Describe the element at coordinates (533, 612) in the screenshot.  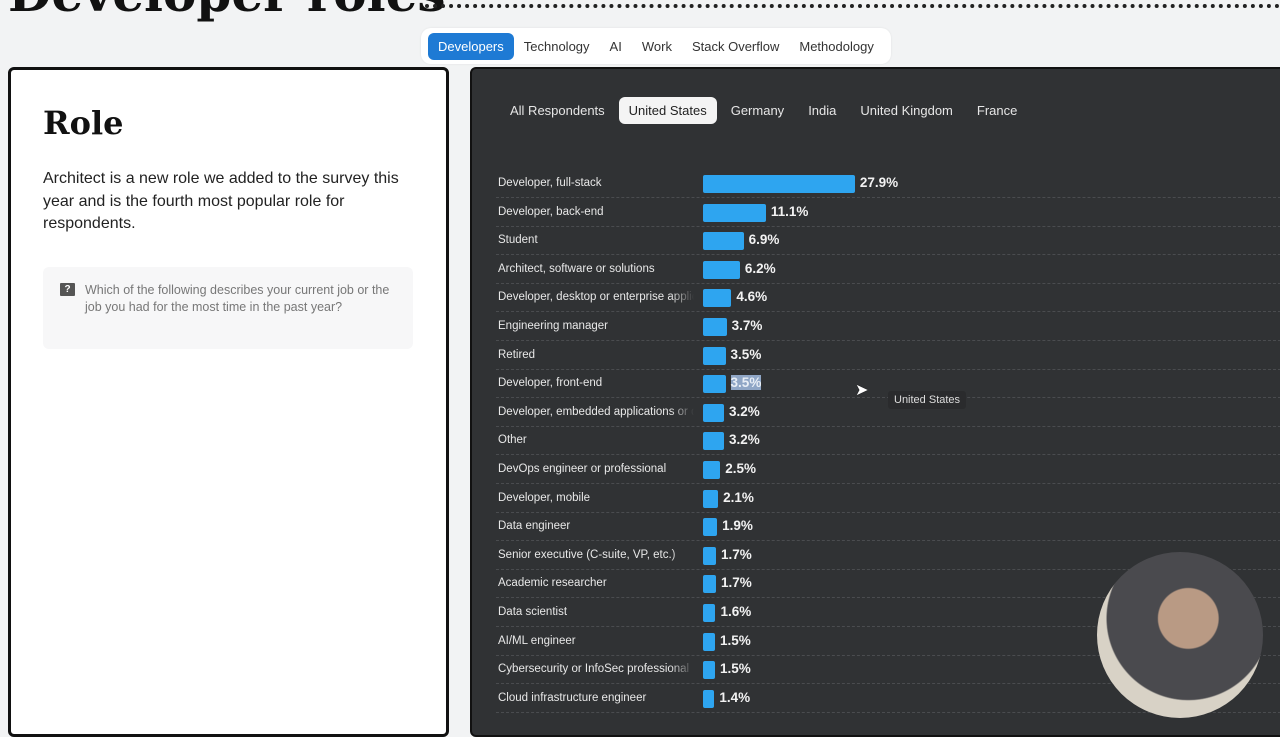
I see `bar-label: Data scientist` at that location.